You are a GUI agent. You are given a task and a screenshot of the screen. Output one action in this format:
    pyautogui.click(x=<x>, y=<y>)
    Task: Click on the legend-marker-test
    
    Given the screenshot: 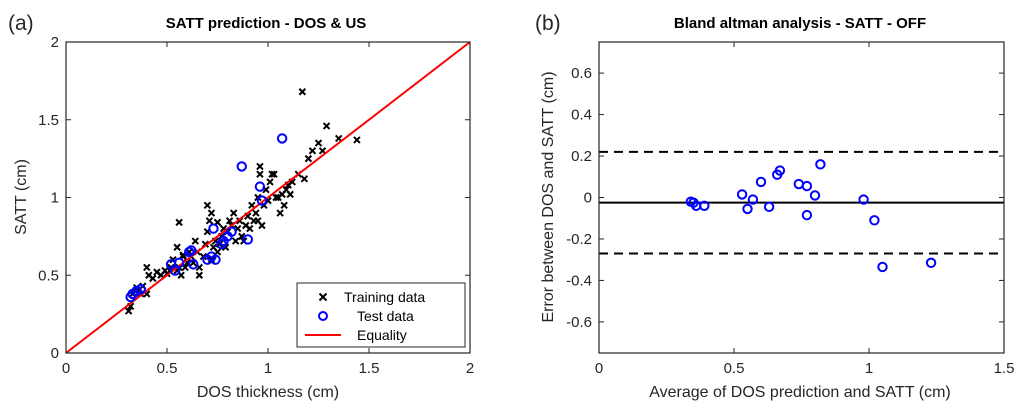 What is the action you would take?
    pyautogui.click(x=323, y=316)
    